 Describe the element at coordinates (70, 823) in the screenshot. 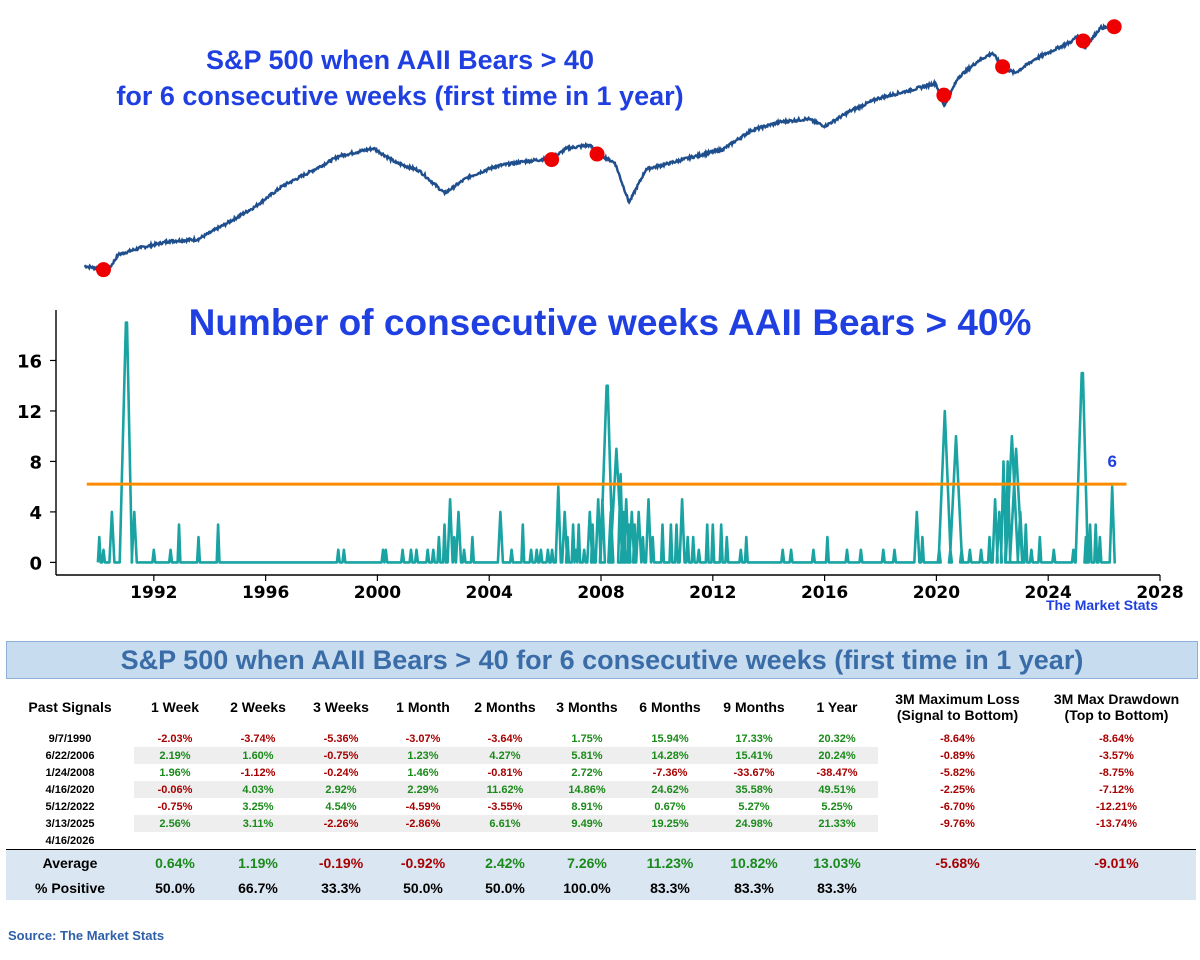

I see `signal-date-cell: 3/13/2025` at that location.